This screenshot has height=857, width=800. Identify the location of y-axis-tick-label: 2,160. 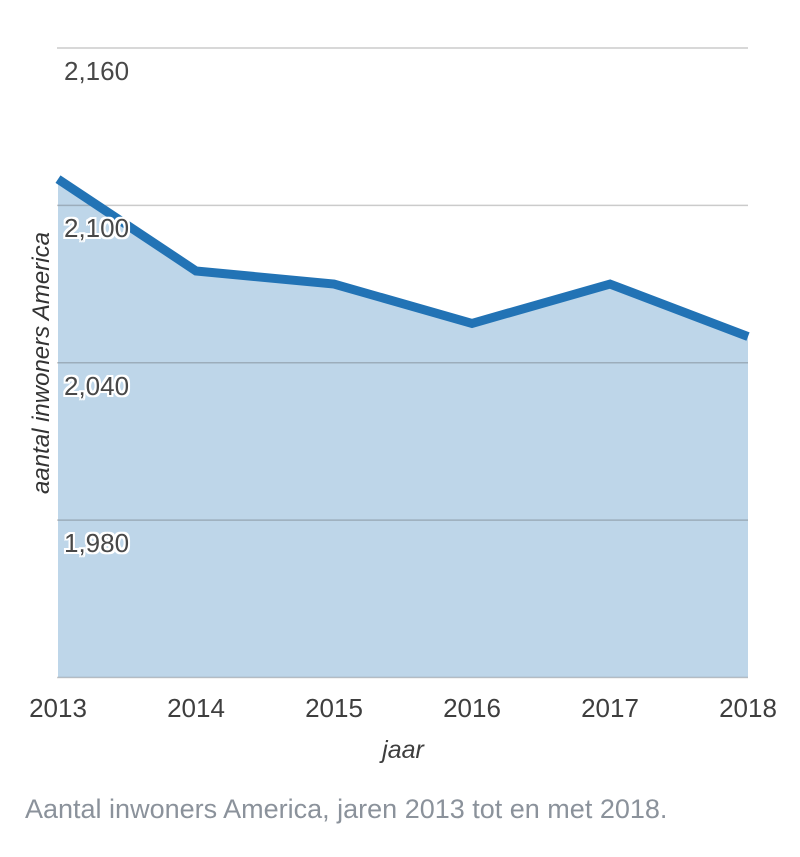
(97, 71).